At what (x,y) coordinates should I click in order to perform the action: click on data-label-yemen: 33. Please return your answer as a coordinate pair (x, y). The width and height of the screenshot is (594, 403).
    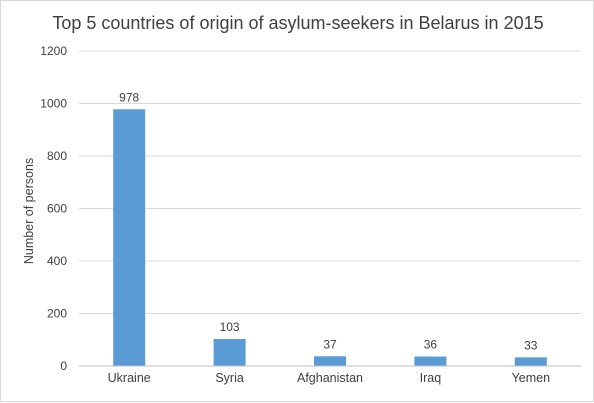
    Looking at the image, I should click on (531, 345).